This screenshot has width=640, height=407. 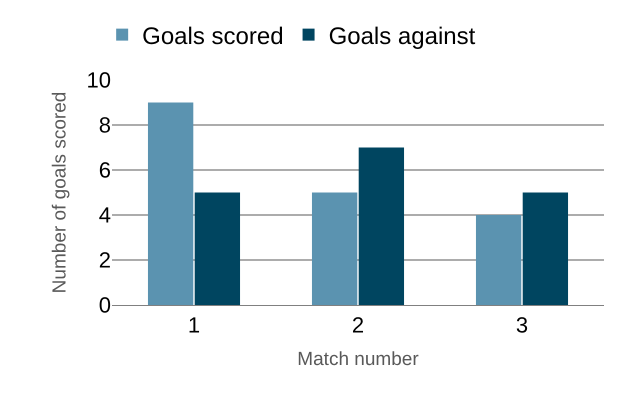 I want to click on y-tick-label: 0, so click(x=104, y=305).